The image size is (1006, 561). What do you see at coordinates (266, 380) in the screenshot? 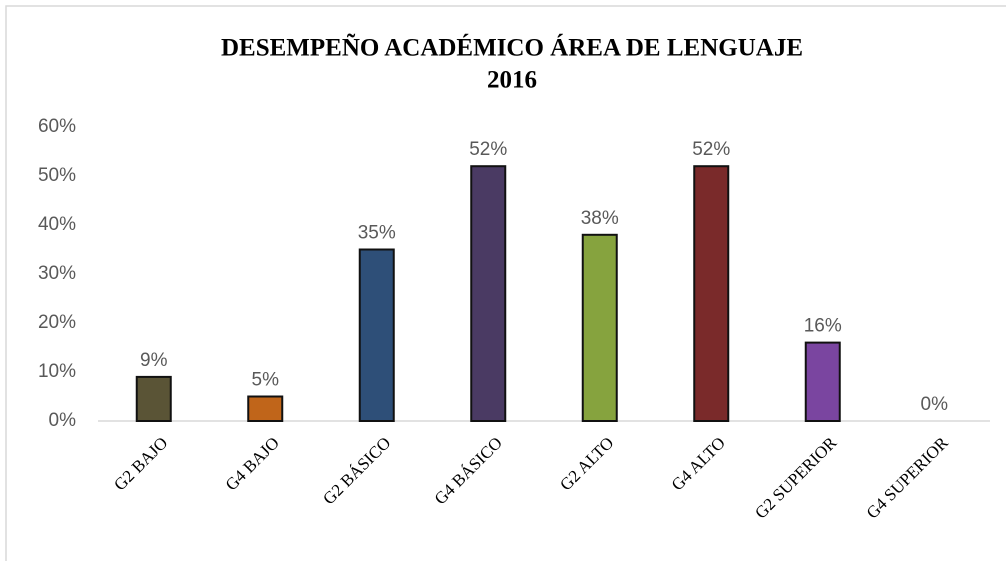
I see `data-label: 5%` at bounding box center [266, 380].